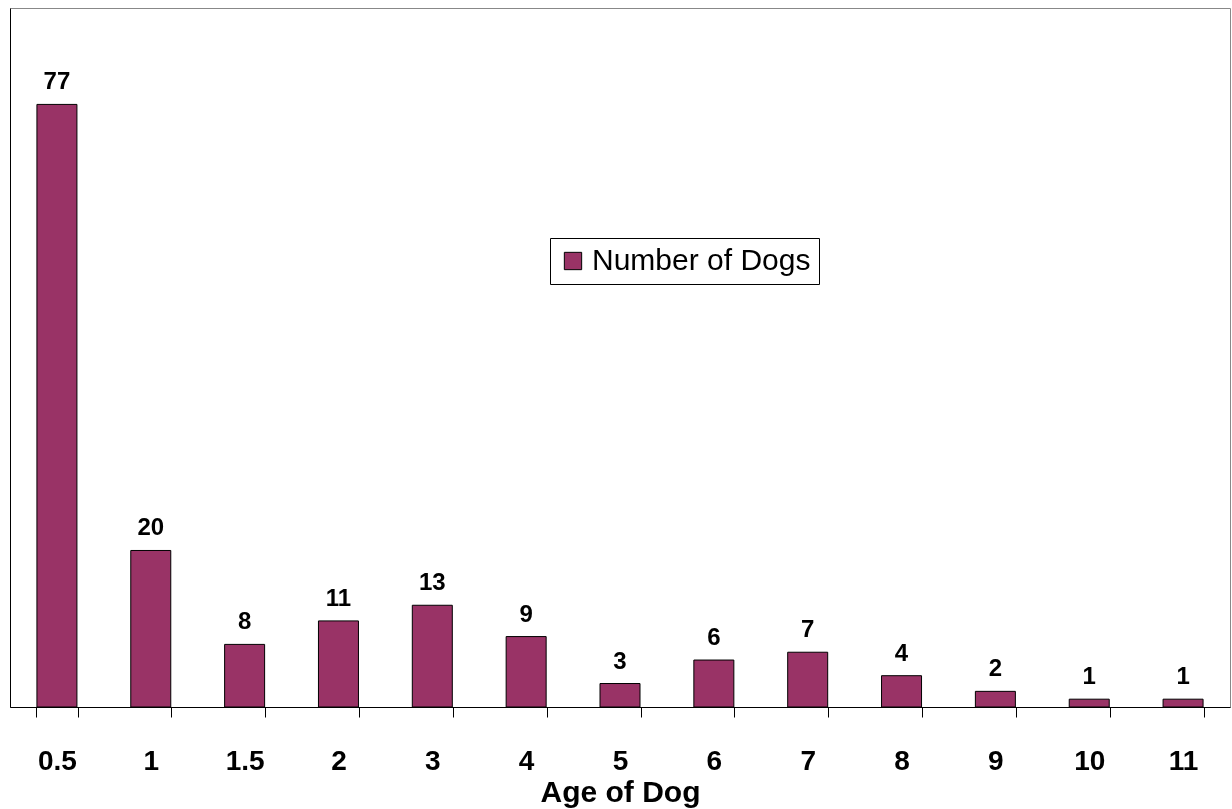  What do you see at coordinates (714, 637) in the screenshot?
I see `data-label: 6` at bounding box center [714, 637].